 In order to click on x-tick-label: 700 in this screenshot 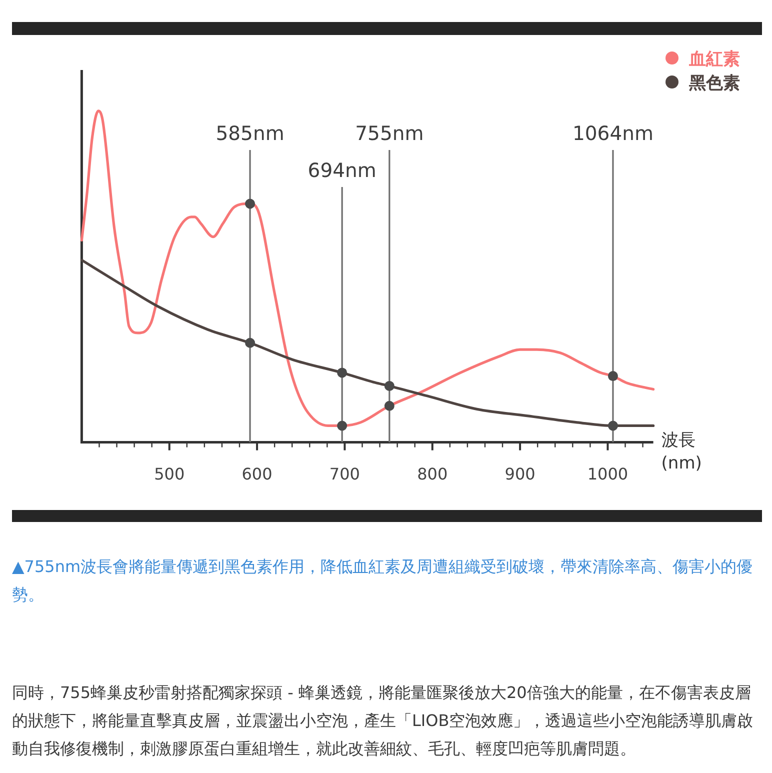, I will do `click(344, 474)`.